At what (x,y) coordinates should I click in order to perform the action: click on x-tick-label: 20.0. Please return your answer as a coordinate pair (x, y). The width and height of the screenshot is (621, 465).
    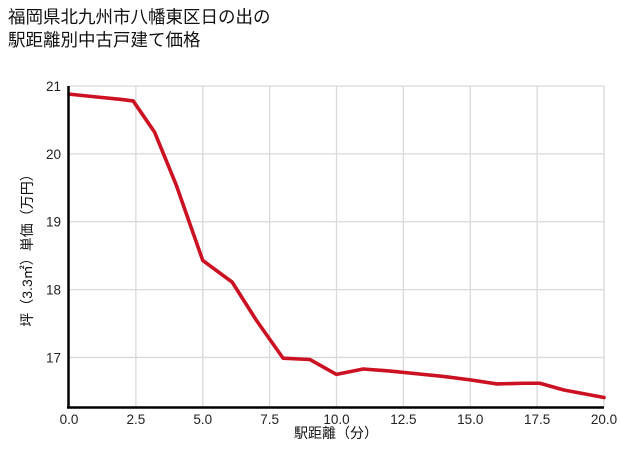
    Looking at the image, I should click on (604, 419).